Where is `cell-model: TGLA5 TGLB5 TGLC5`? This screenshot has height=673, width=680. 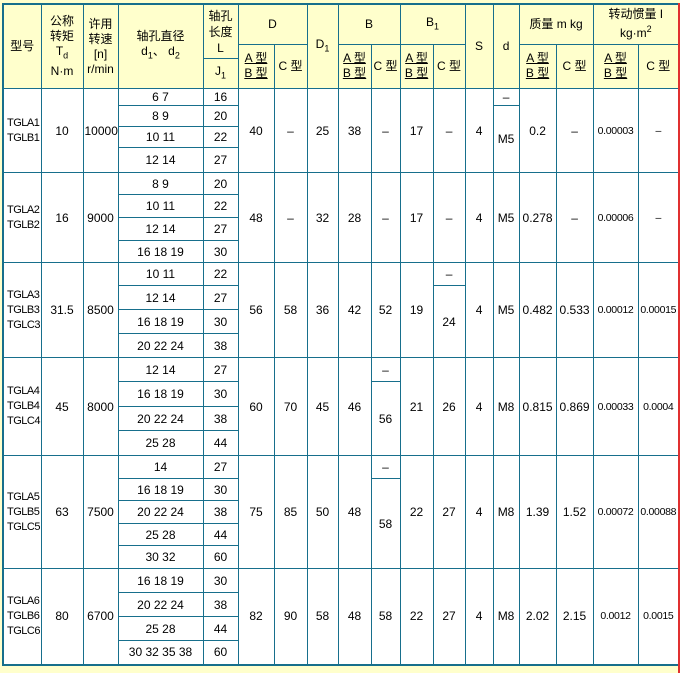
cell-model: TGLA5 TGLB5 TGLC5 is located at coordinates (22, 512).